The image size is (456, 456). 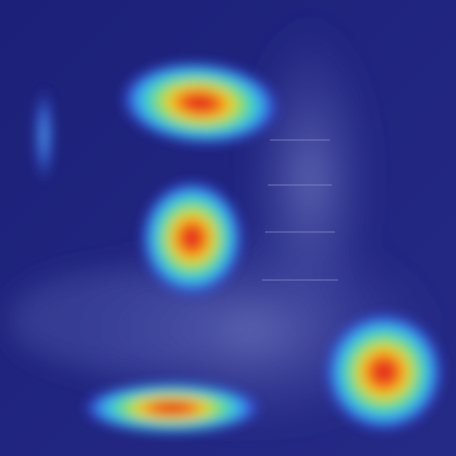 I want to click on heat-right, so click(x=384, y=372).